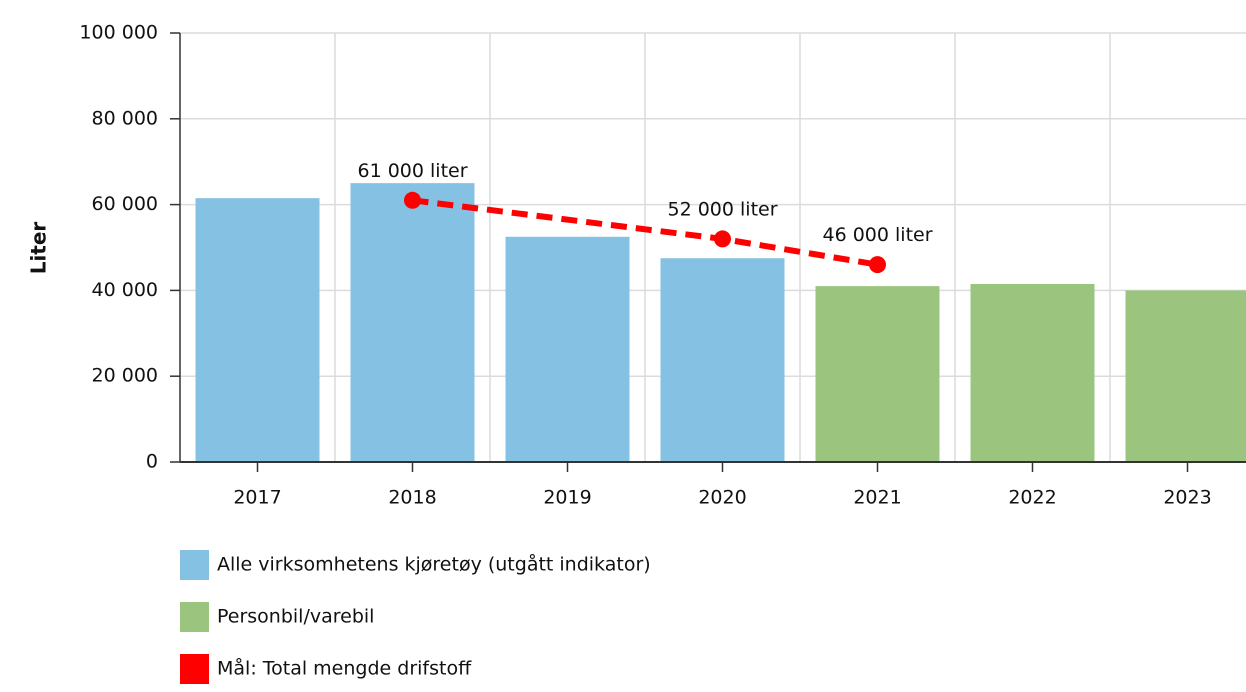 This screenshot has height=692, width=1246. Describe the element at coordinates (1032, 498) in the screenshot. I see `x-tick-label: 2022` at that location.